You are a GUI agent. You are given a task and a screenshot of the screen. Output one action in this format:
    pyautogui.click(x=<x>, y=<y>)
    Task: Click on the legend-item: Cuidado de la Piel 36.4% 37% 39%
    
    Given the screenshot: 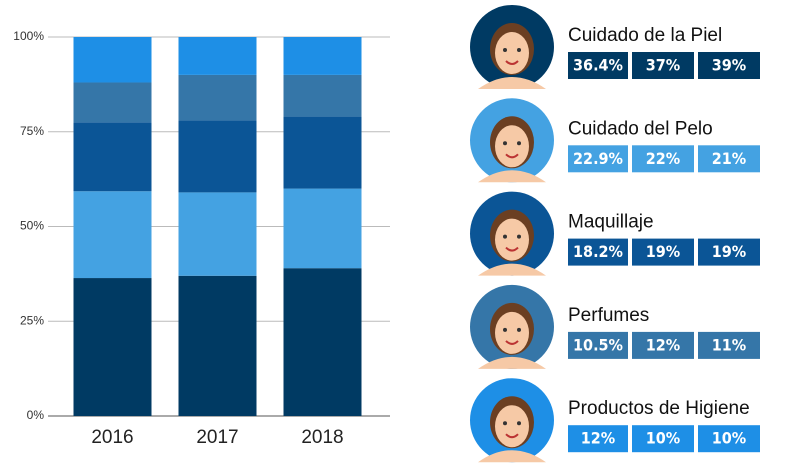 What is the action you would take?
    pyautogui.click(x=615, y=47)
    